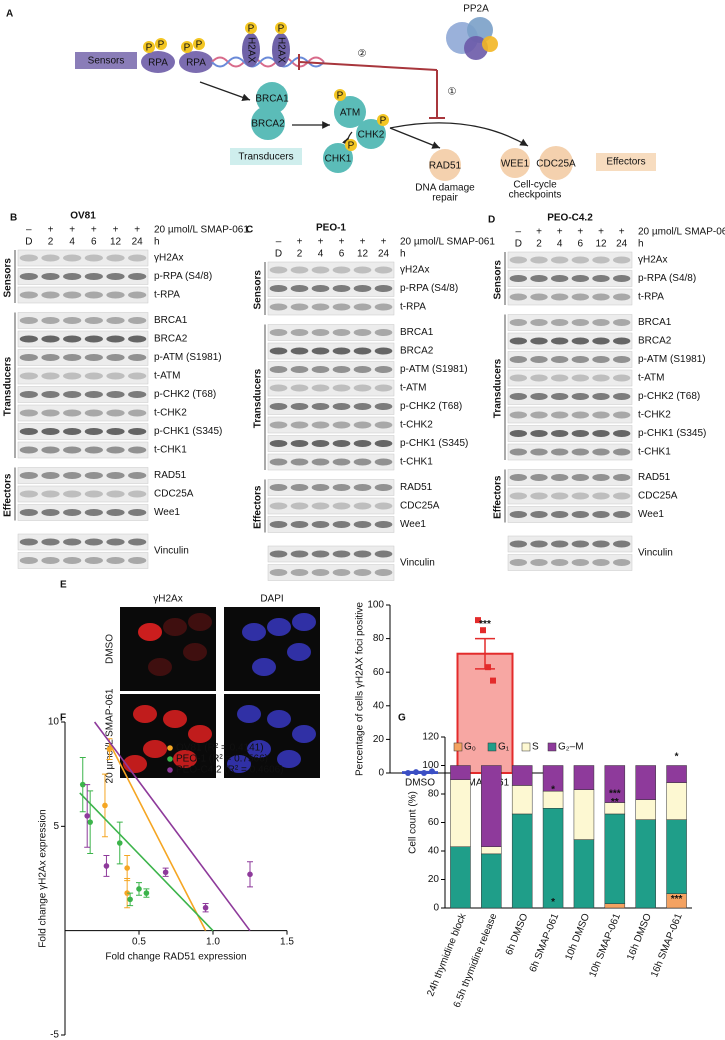  I want to click on protein-row-label: p-RPA (S4/8), so click(667, 278).